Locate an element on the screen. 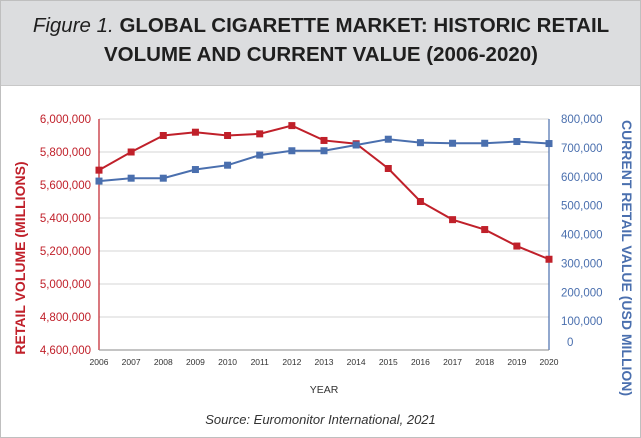 The width and height of the screenshot is (641, 438). left-tick-label: 5,200,000 is located at coordinates (65, 252).